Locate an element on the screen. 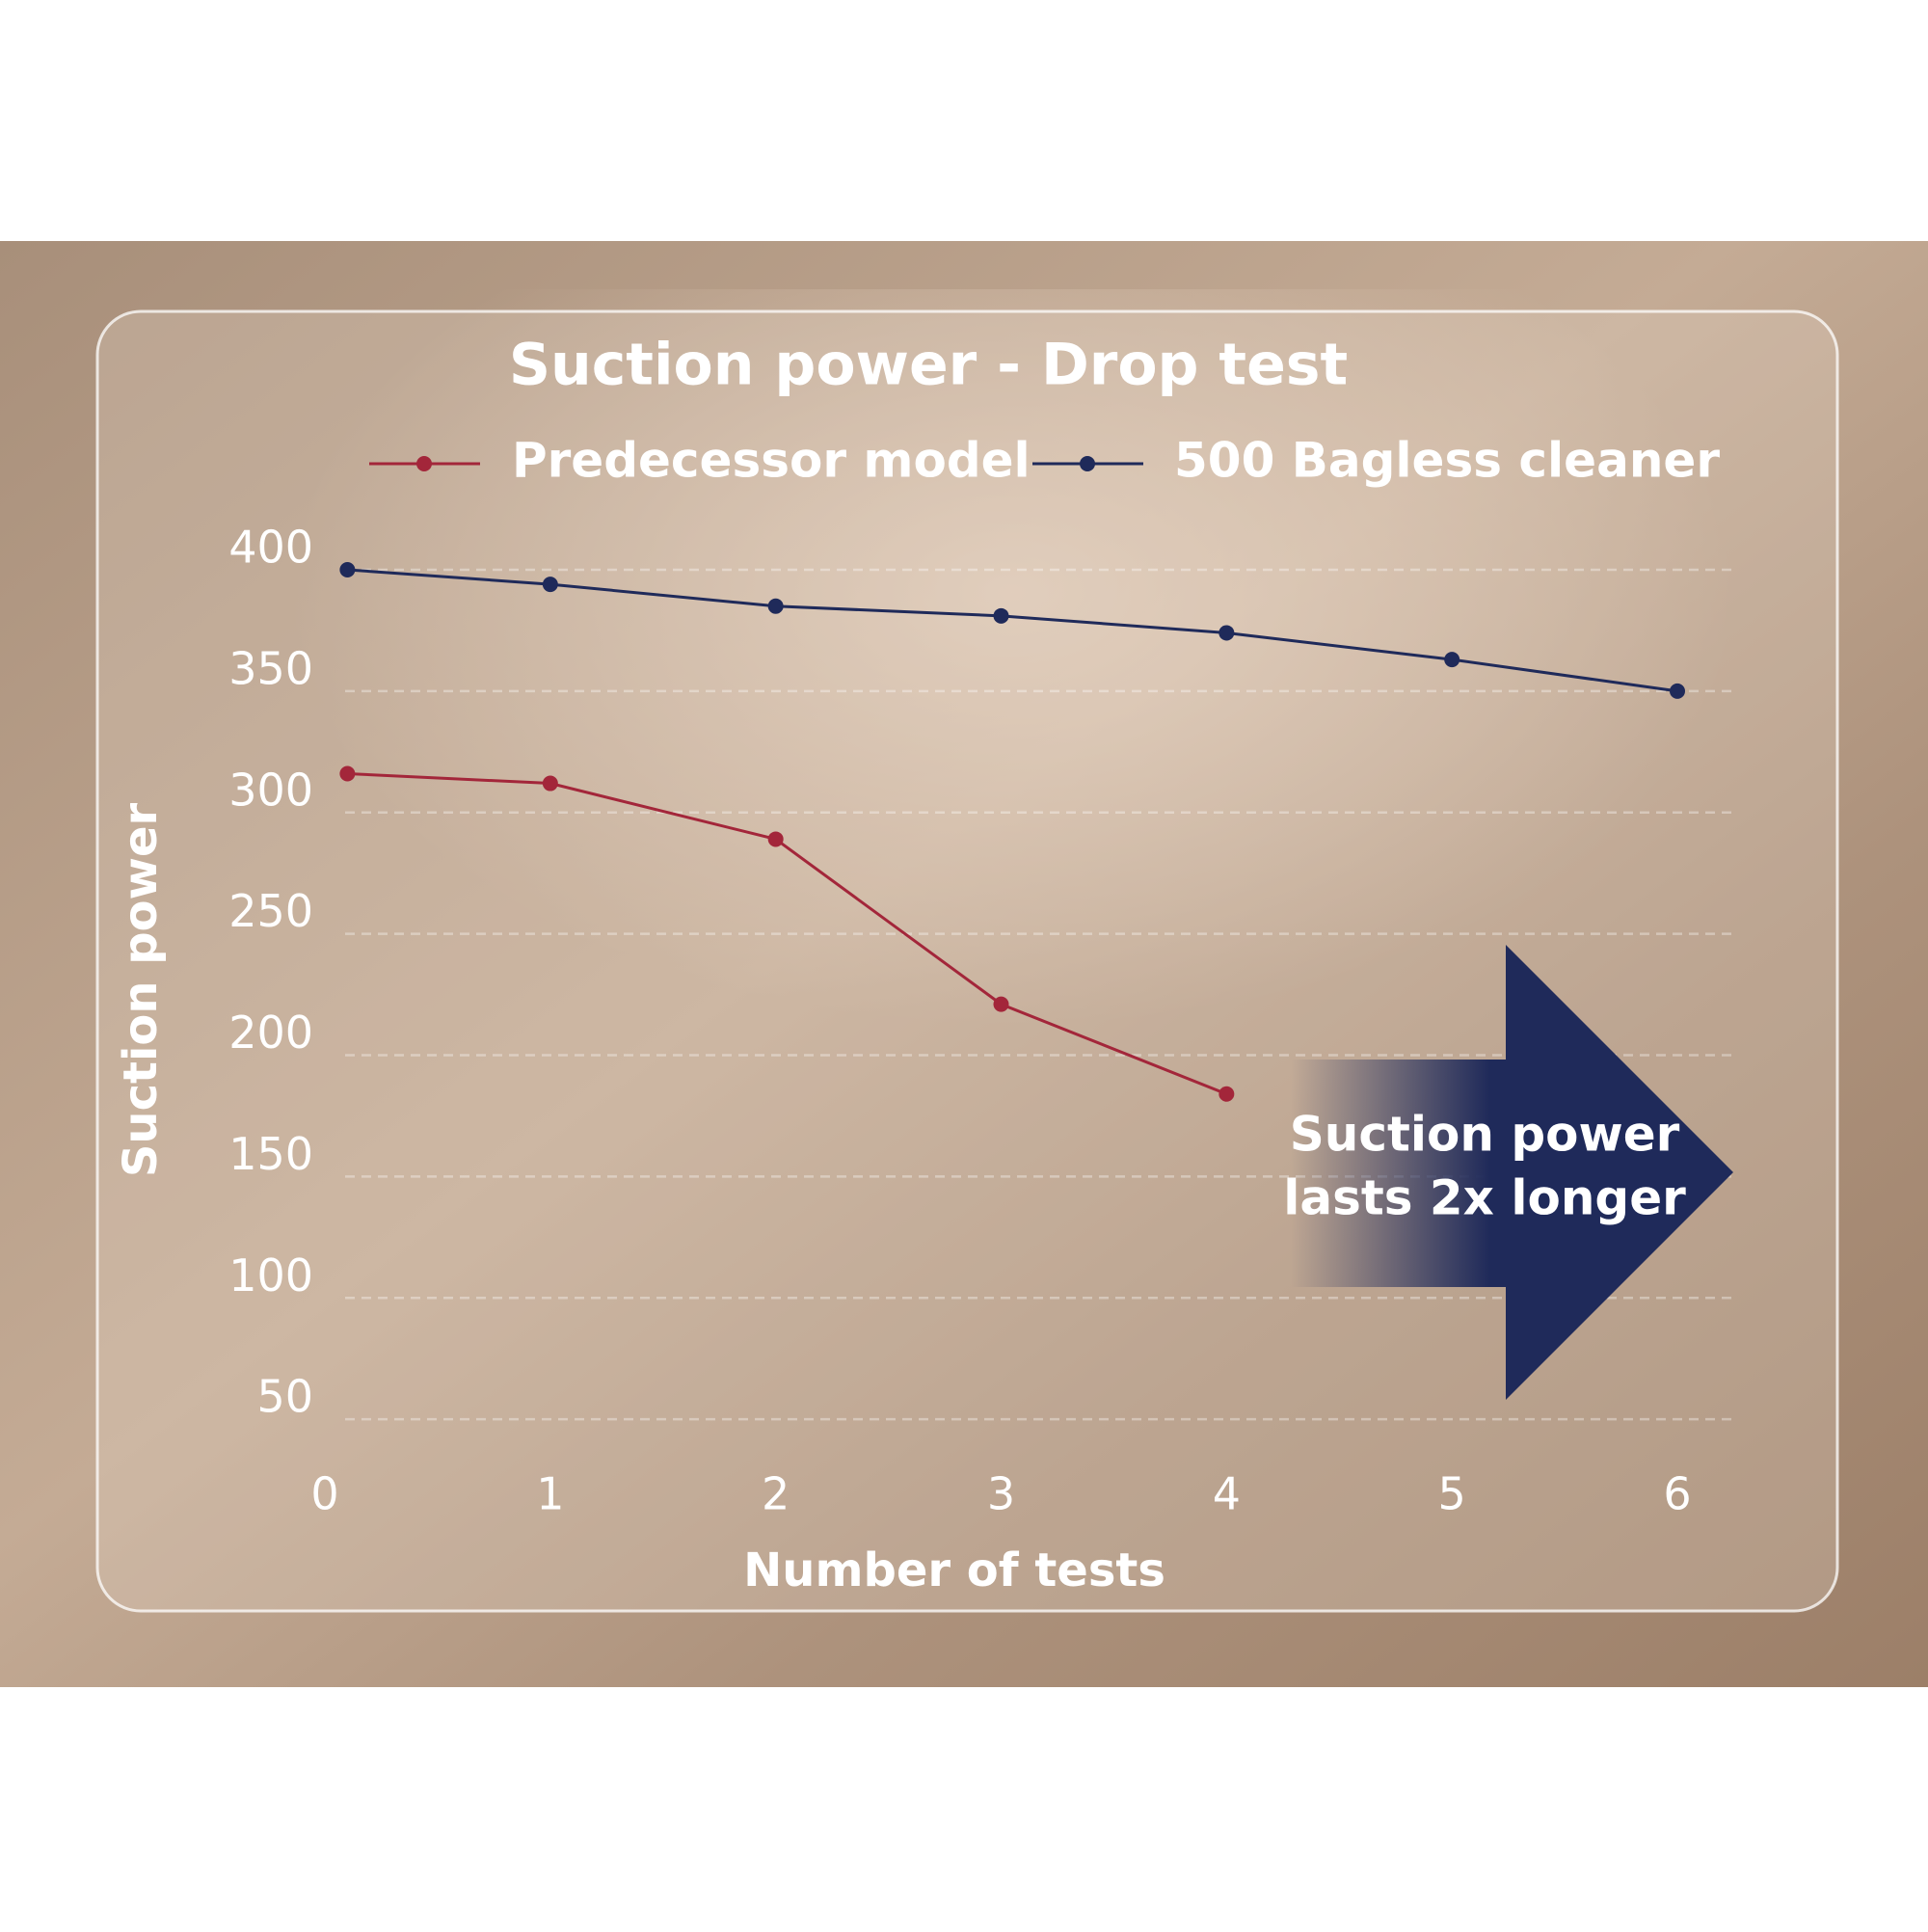  arrow is located at coordinates (1512, 1173).